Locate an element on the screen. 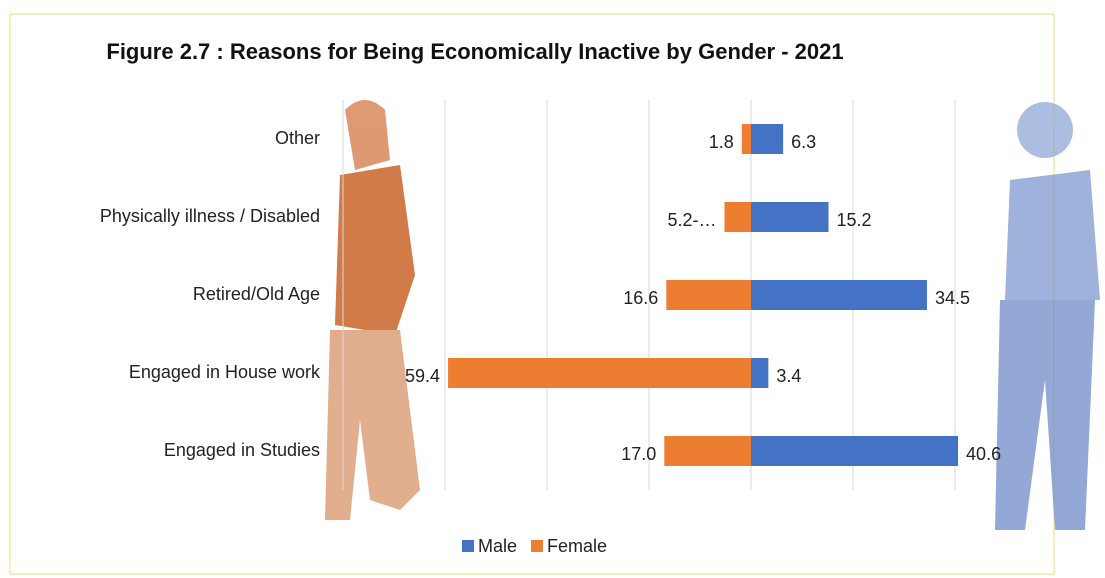  y-tick-label: Engaged in Studies is located at coordinates (242, 450).